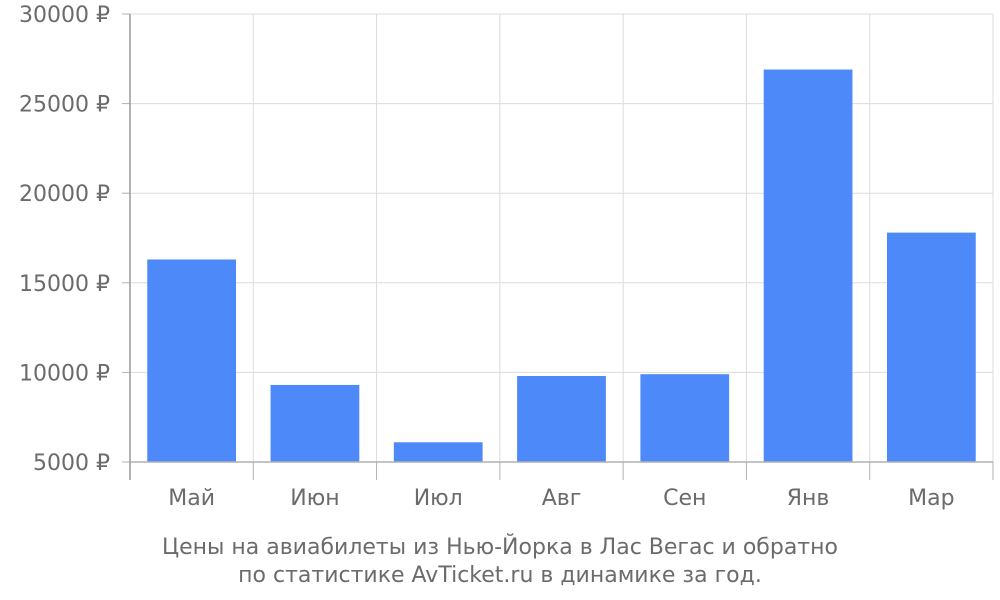 The height and width of the screenshot is (600, 1000). I want to click on x-tick-label: Сен, so click(684, 498).